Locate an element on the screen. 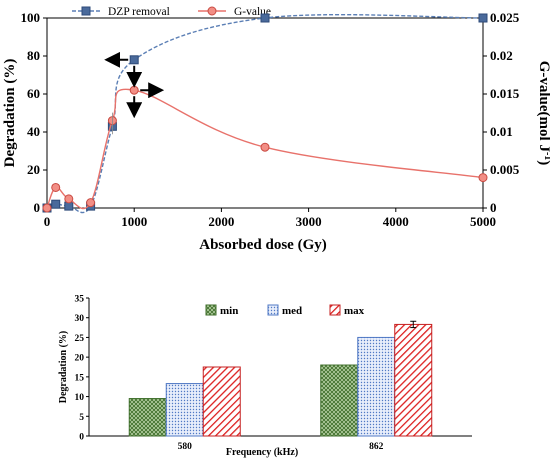 The image size is (550, 464). dose-chart-x-axis-title: Absorbed dose (Gy) is located at coordinates (263, 245).